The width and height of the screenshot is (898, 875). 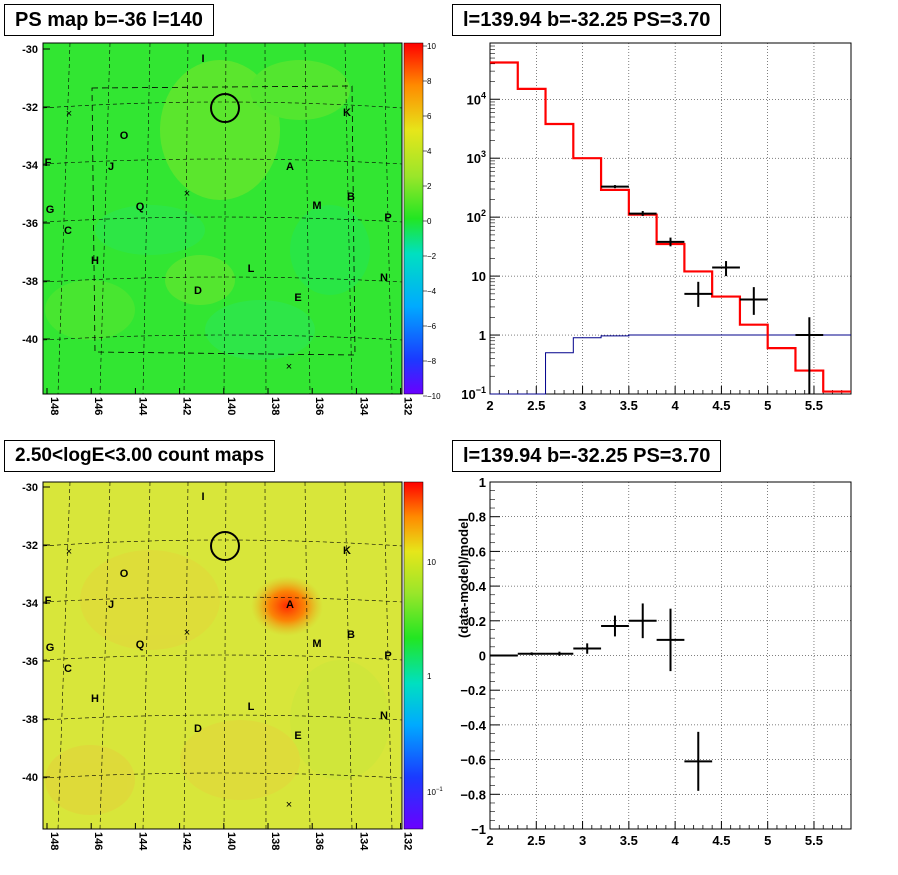 I want to click on count-map-texture, so click(x=217, y=682).